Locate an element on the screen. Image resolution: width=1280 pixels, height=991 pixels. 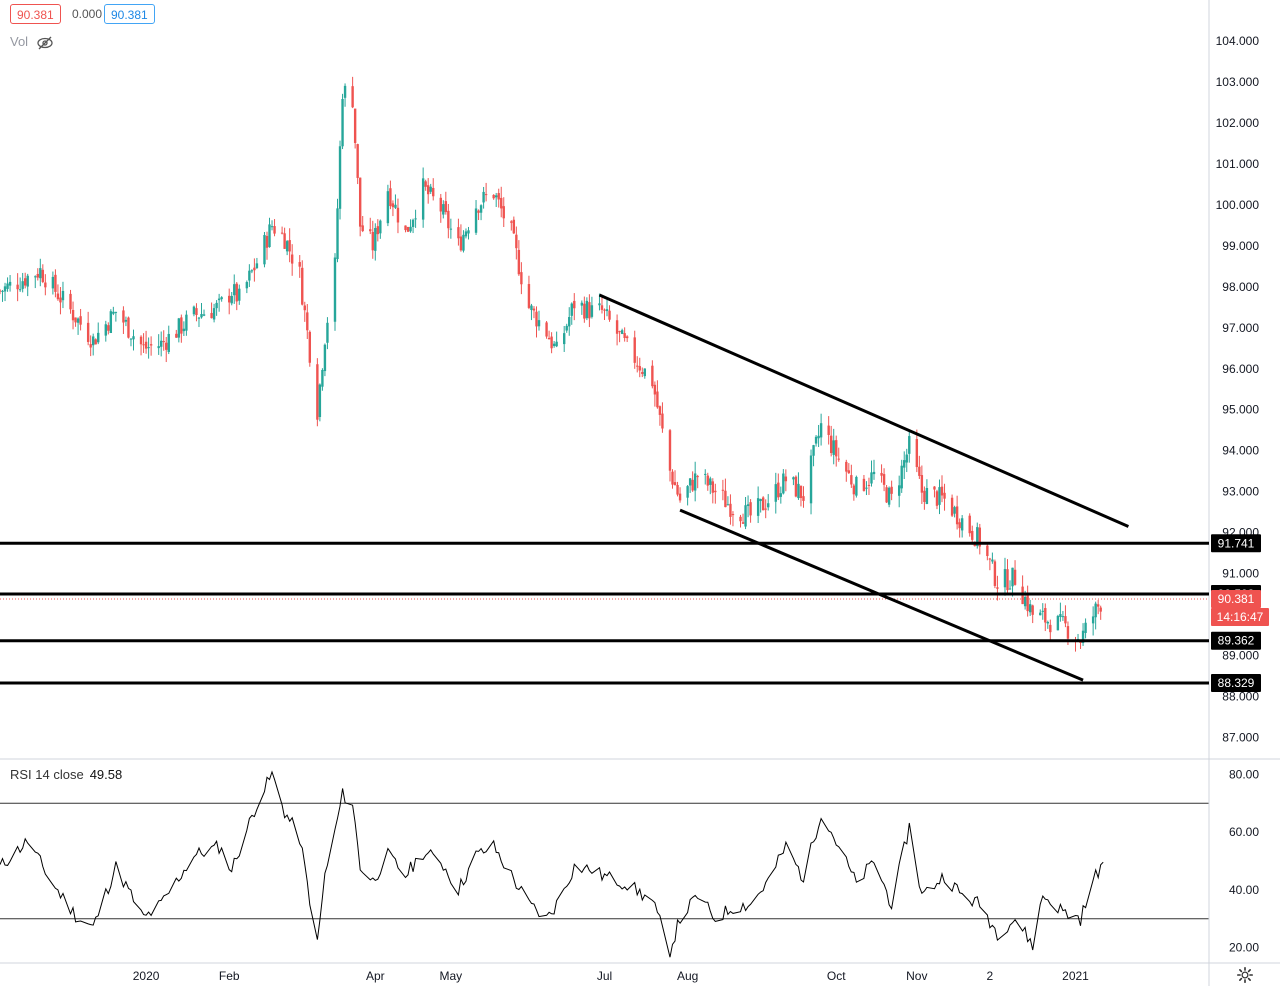
price-tick-label: 100.000 is located at coordinates (1238, 205).